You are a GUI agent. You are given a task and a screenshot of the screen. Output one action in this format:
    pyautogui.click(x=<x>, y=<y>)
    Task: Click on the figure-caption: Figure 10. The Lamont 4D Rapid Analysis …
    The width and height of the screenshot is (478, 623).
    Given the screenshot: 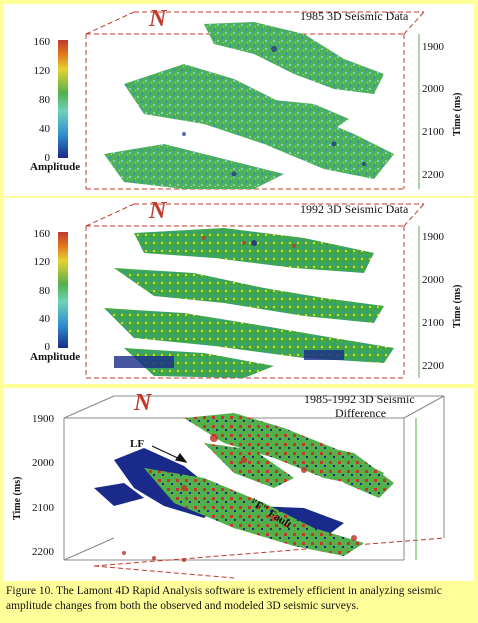 What is the action you would take?
    pyautogui.click(x=224, y=598)
    